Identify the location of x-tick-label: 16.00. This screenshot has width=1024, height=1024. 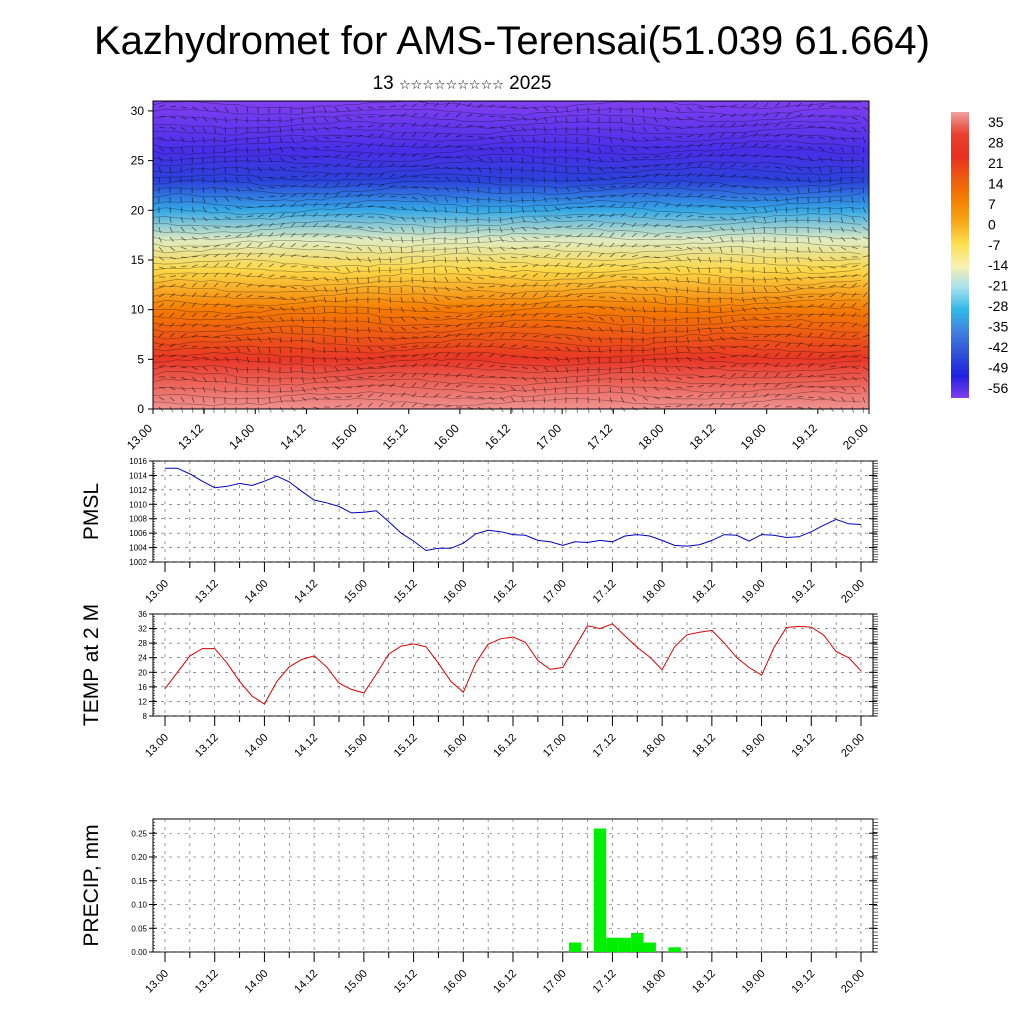
(455, 982).